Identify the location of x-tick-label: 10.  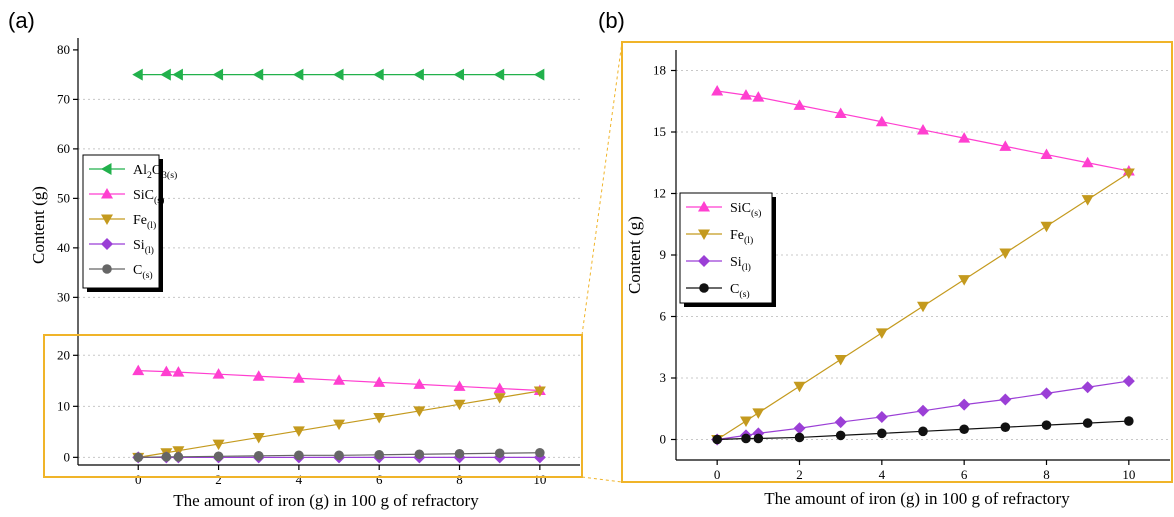
(539, 479).